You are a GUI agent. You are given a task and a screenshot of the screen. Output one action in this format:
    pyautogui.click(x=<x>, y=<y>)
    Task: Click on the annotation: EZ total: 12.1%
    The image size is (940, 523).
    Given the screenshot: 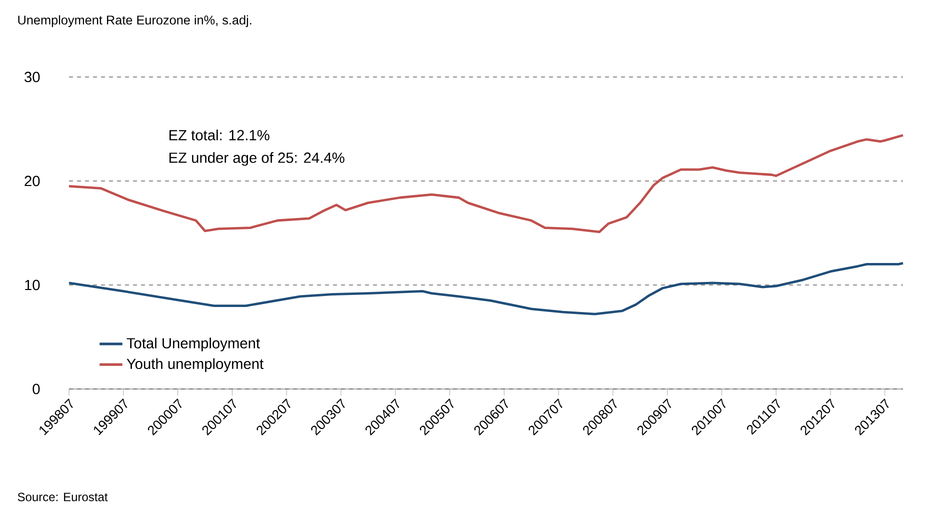 What is the action you would take?
    pyautogui.click(x=219, y=135)
    